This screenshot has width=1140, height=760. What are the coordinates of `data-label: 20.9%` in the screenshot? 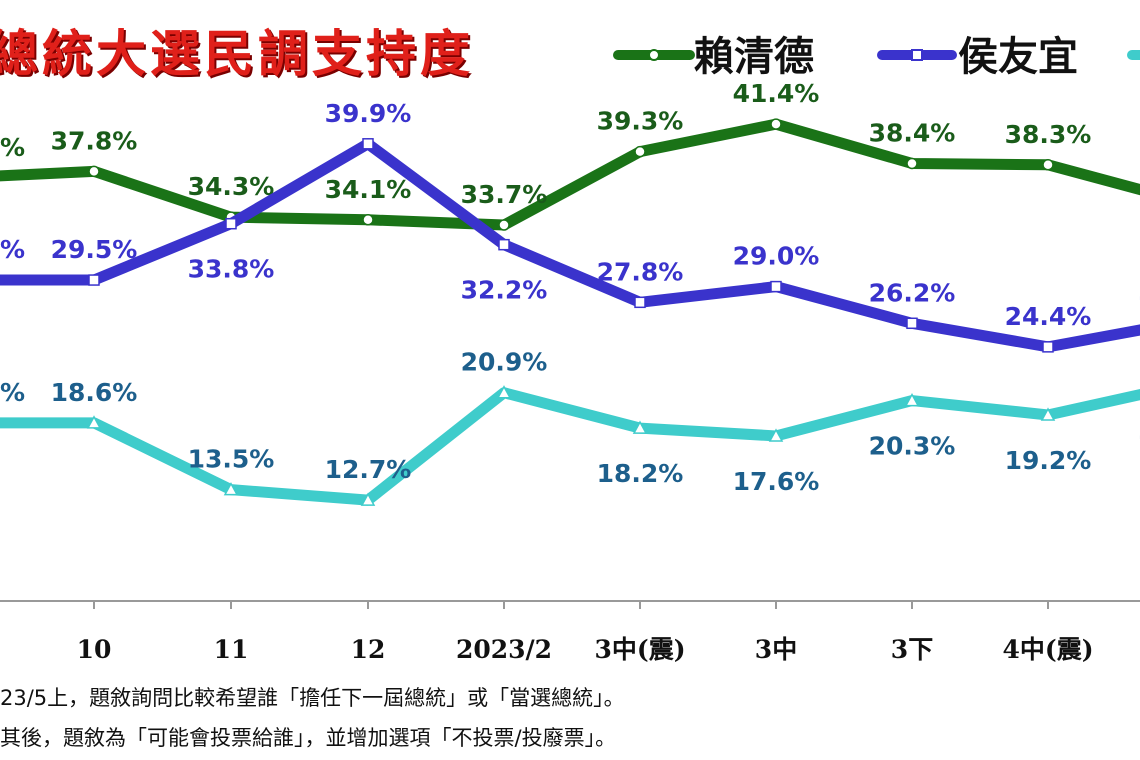 It's located at (504, 362).